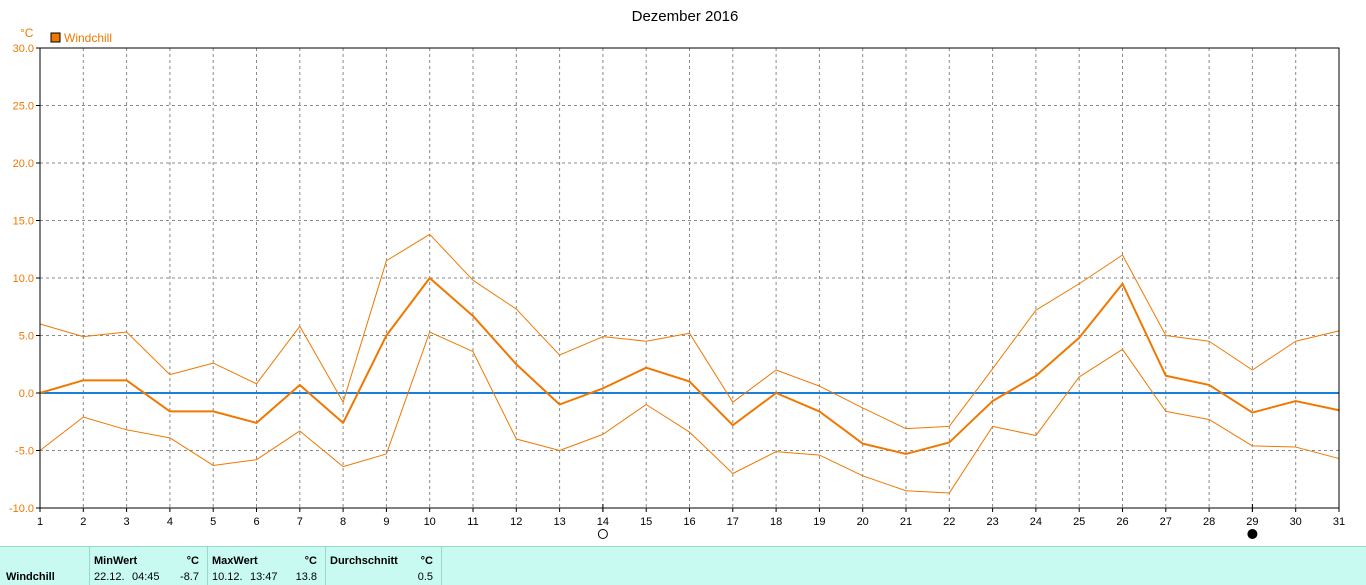  Describe the element at coordinates (55, 37) in the screenshot. I see `legend-swatch-windchill` at that location.